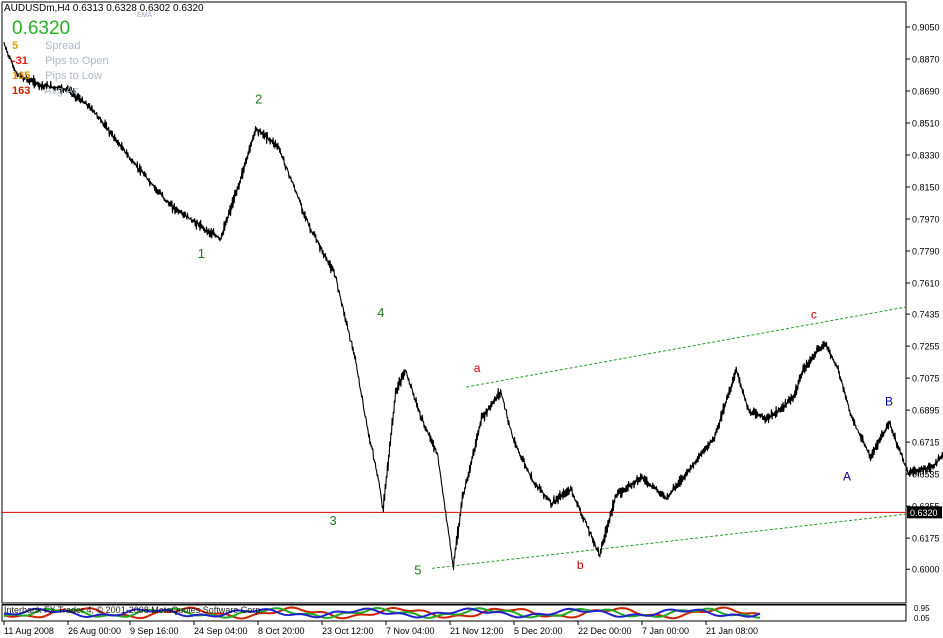  Describe the element at coordinates (926, 188) in the screenshot. I see `y-tick-label: 0.8150` at that location.